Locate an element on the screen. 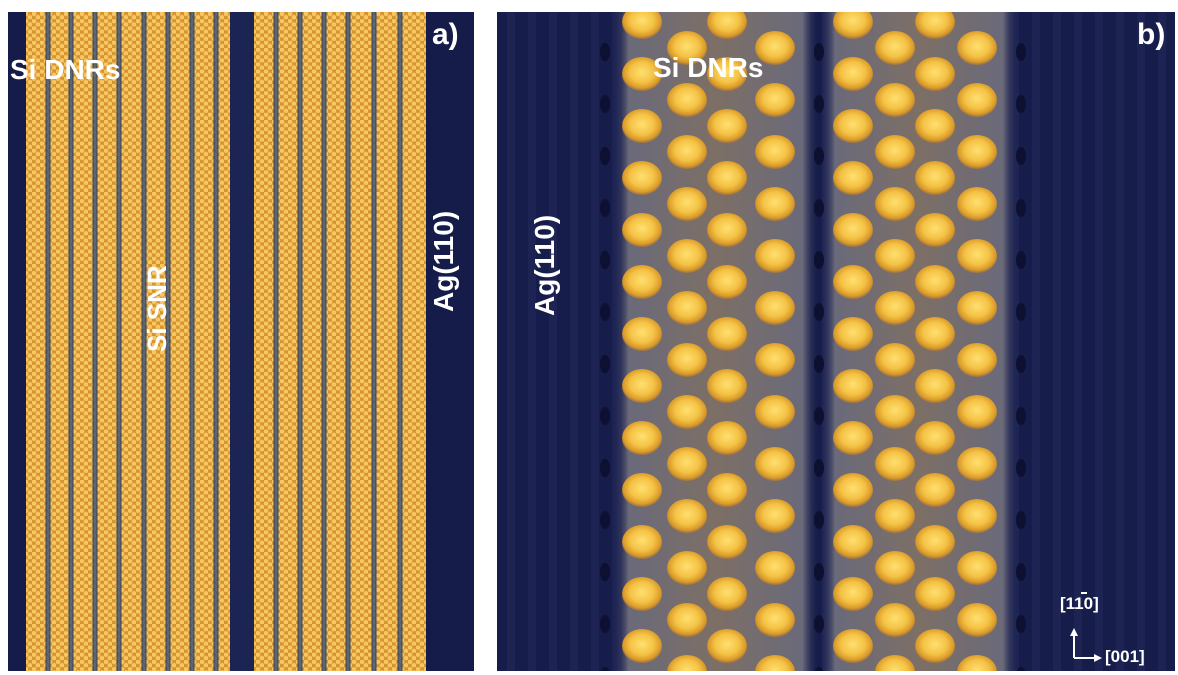  ribbon-block-a is located at coordinates (340, 341).